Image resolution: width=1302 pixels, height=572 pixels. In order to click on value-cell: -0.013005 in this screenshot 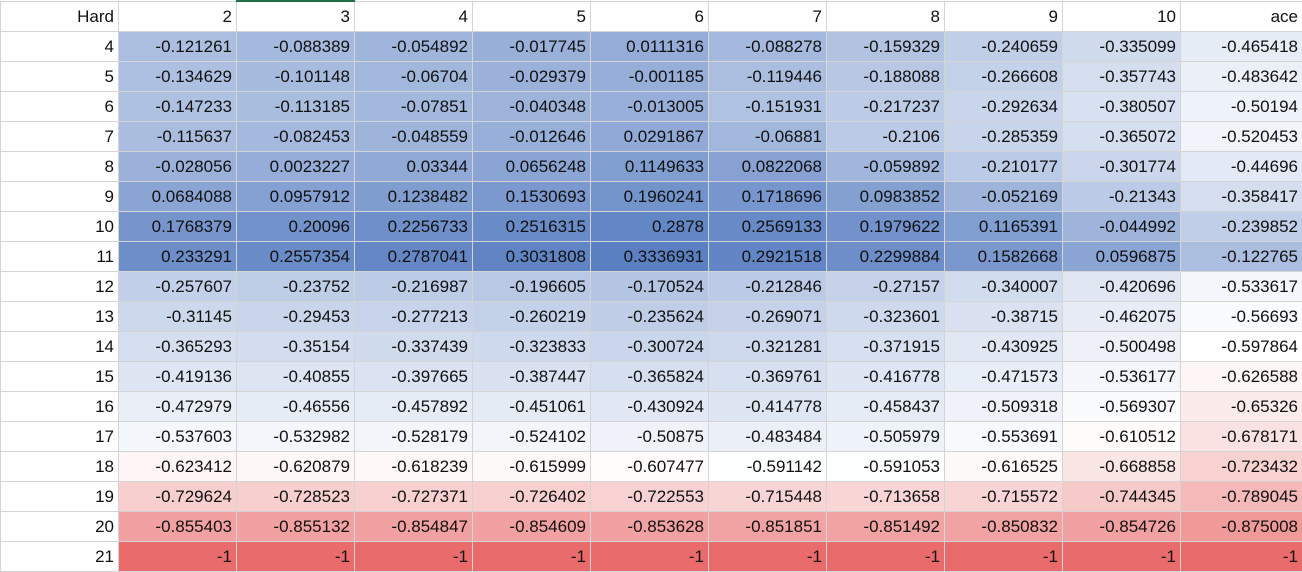, I will do `click(650, 107)`.